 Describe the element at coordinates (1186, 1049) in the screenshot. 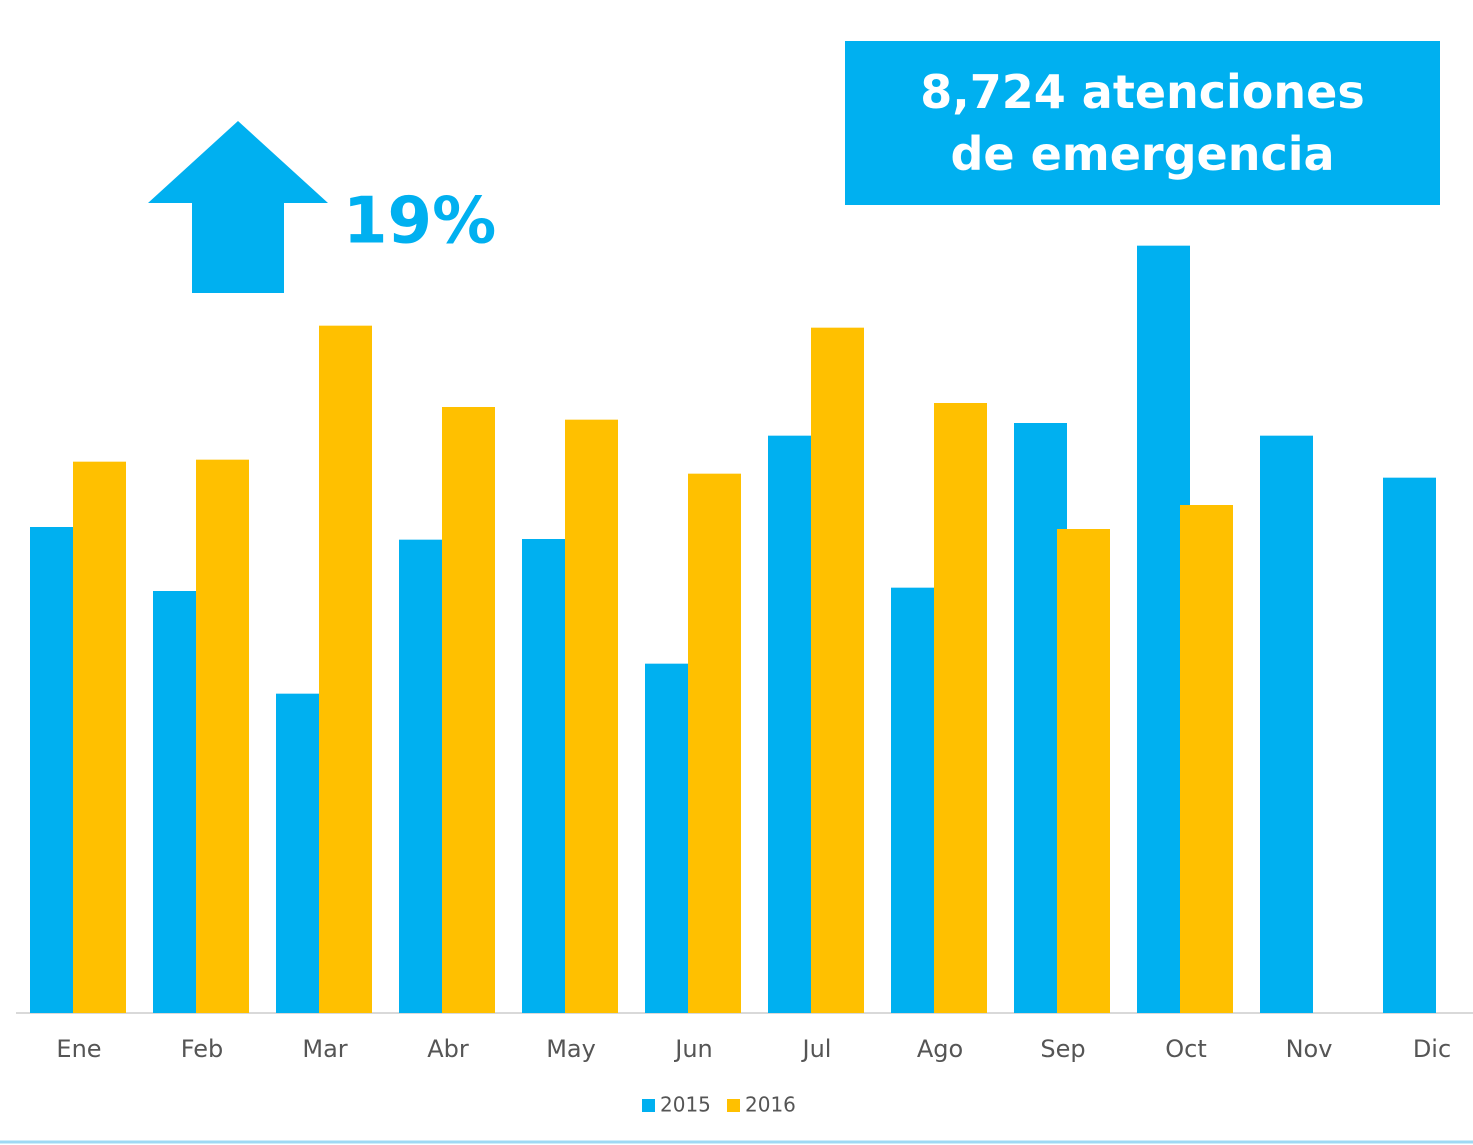

I see `x-tick-label: Oct` at that location.